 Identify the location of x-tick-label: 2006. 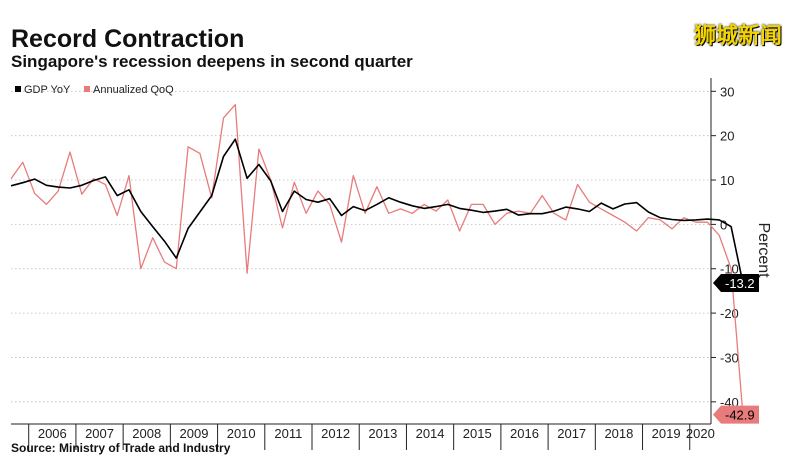
(52, 433).